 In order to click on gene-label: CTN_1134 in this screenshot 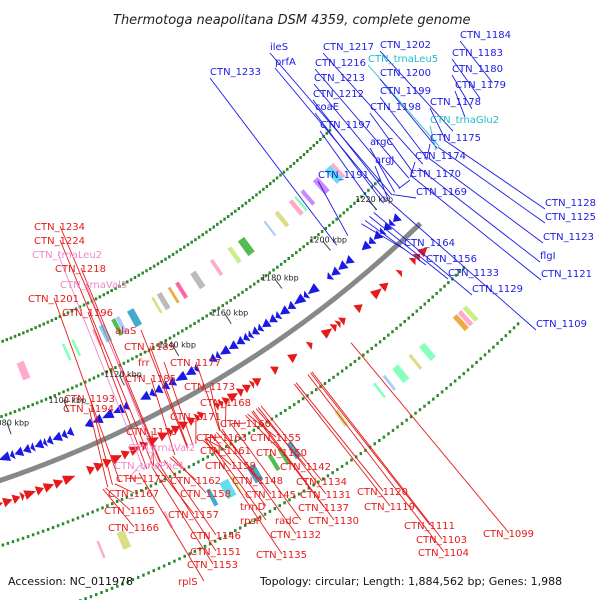, I will do `click(321, 482)`.